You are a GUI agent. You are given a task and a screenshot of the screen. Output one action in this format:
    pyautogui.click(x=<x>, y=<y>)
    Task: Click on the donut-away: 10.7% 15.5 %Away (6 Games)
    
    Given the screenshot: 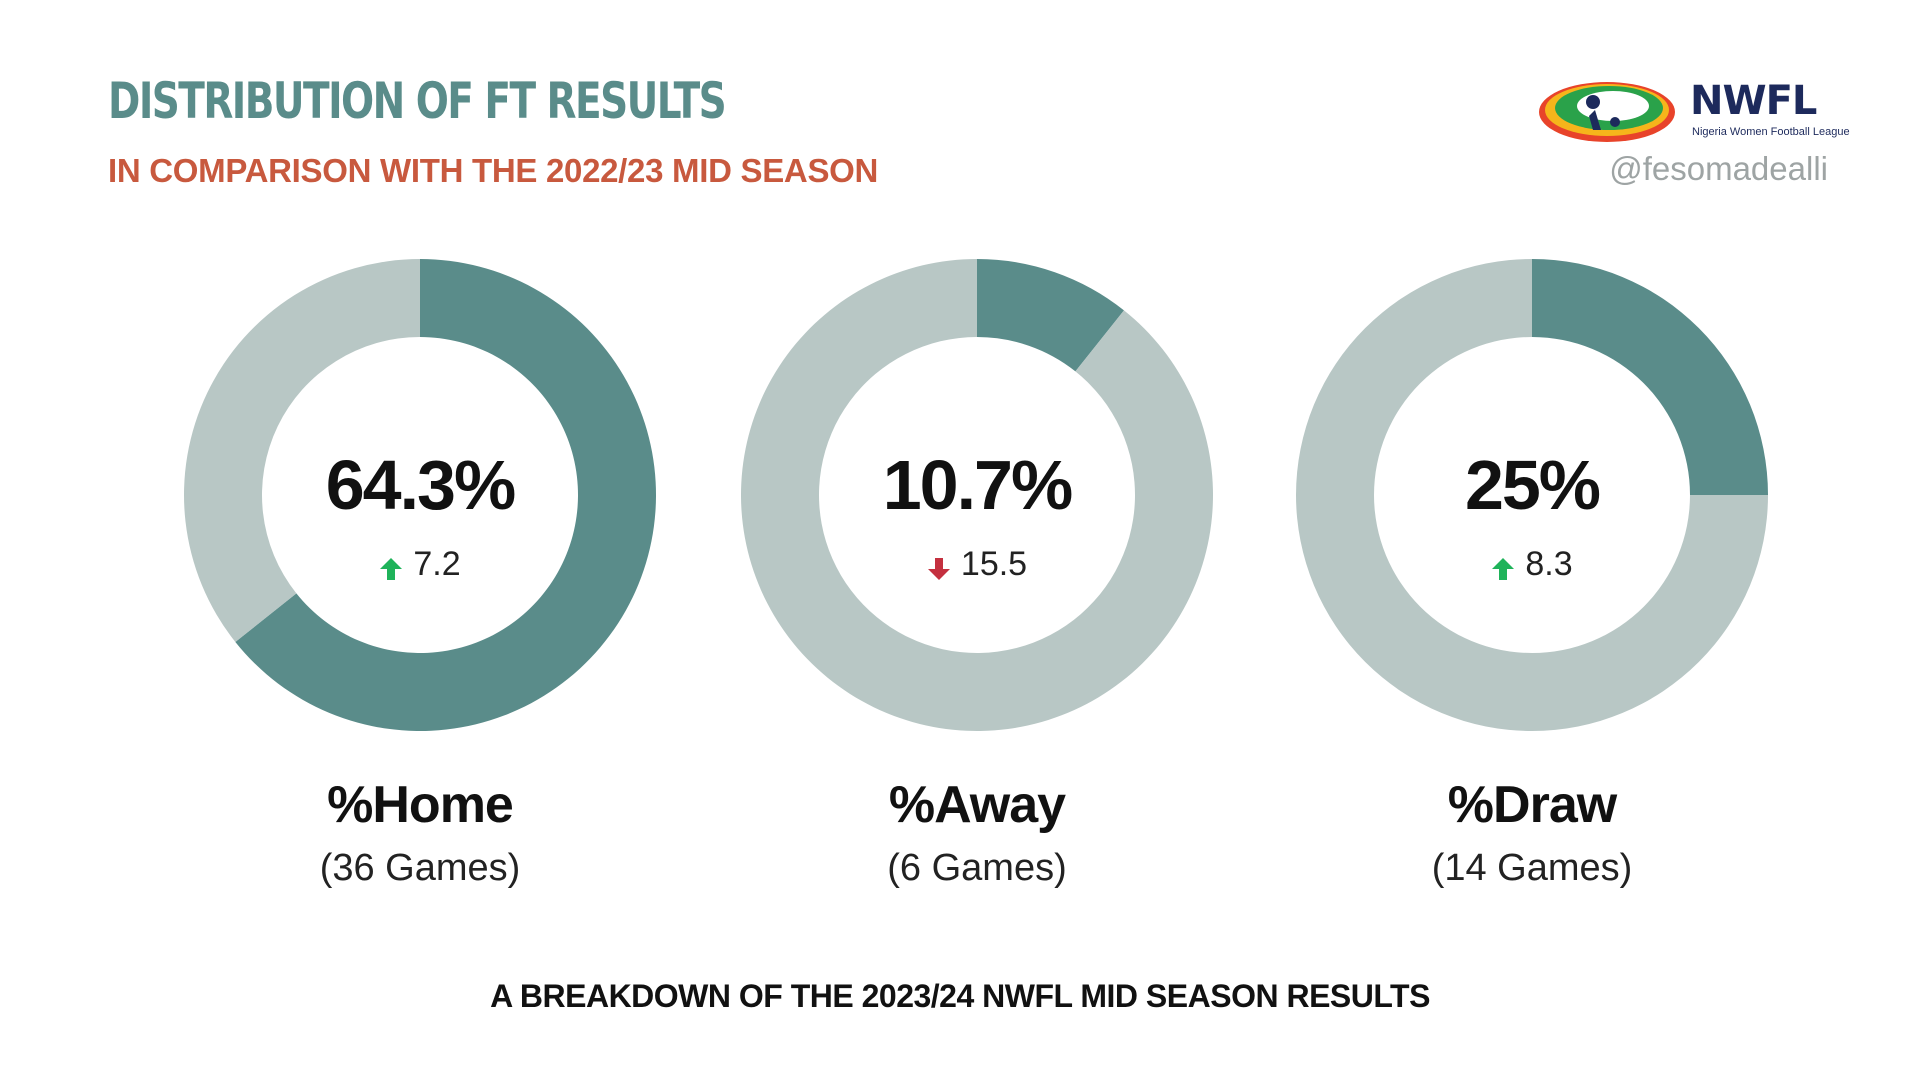 What is the action you would take?
    pyautogui.click(x=977, y=575)
    